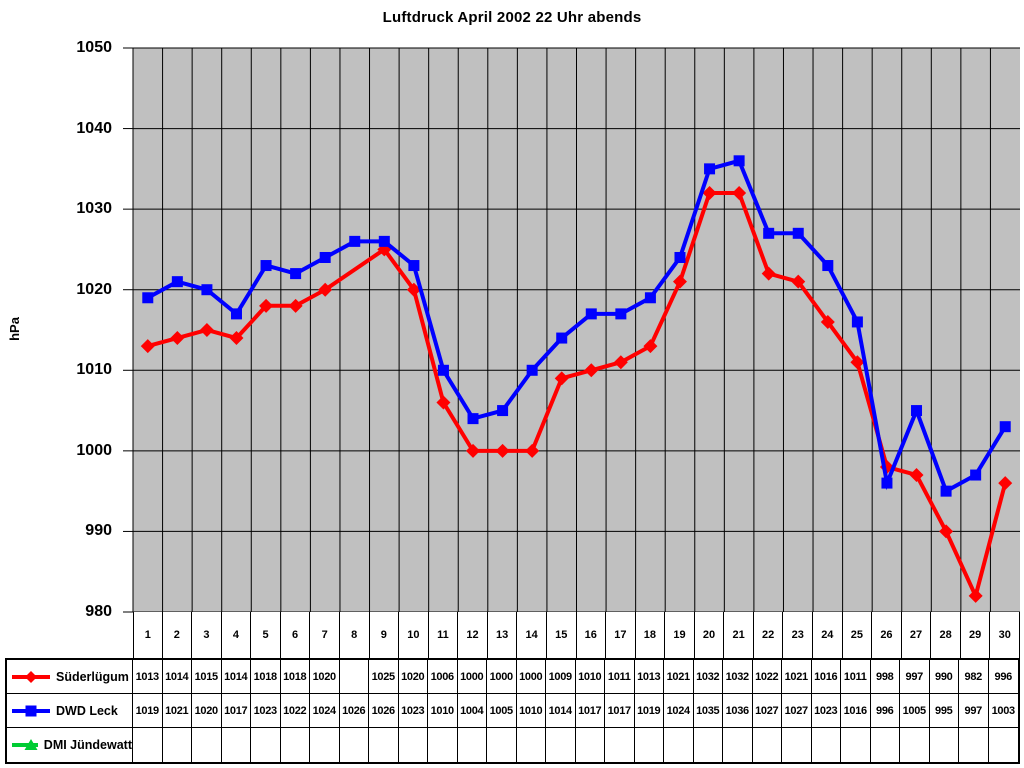 This screenshot has height=768, width=1024. What do you see at coordinates (1003, 710) in the screenshot?
I see `value-cell: 1003` at bounding box center [1003, 710].